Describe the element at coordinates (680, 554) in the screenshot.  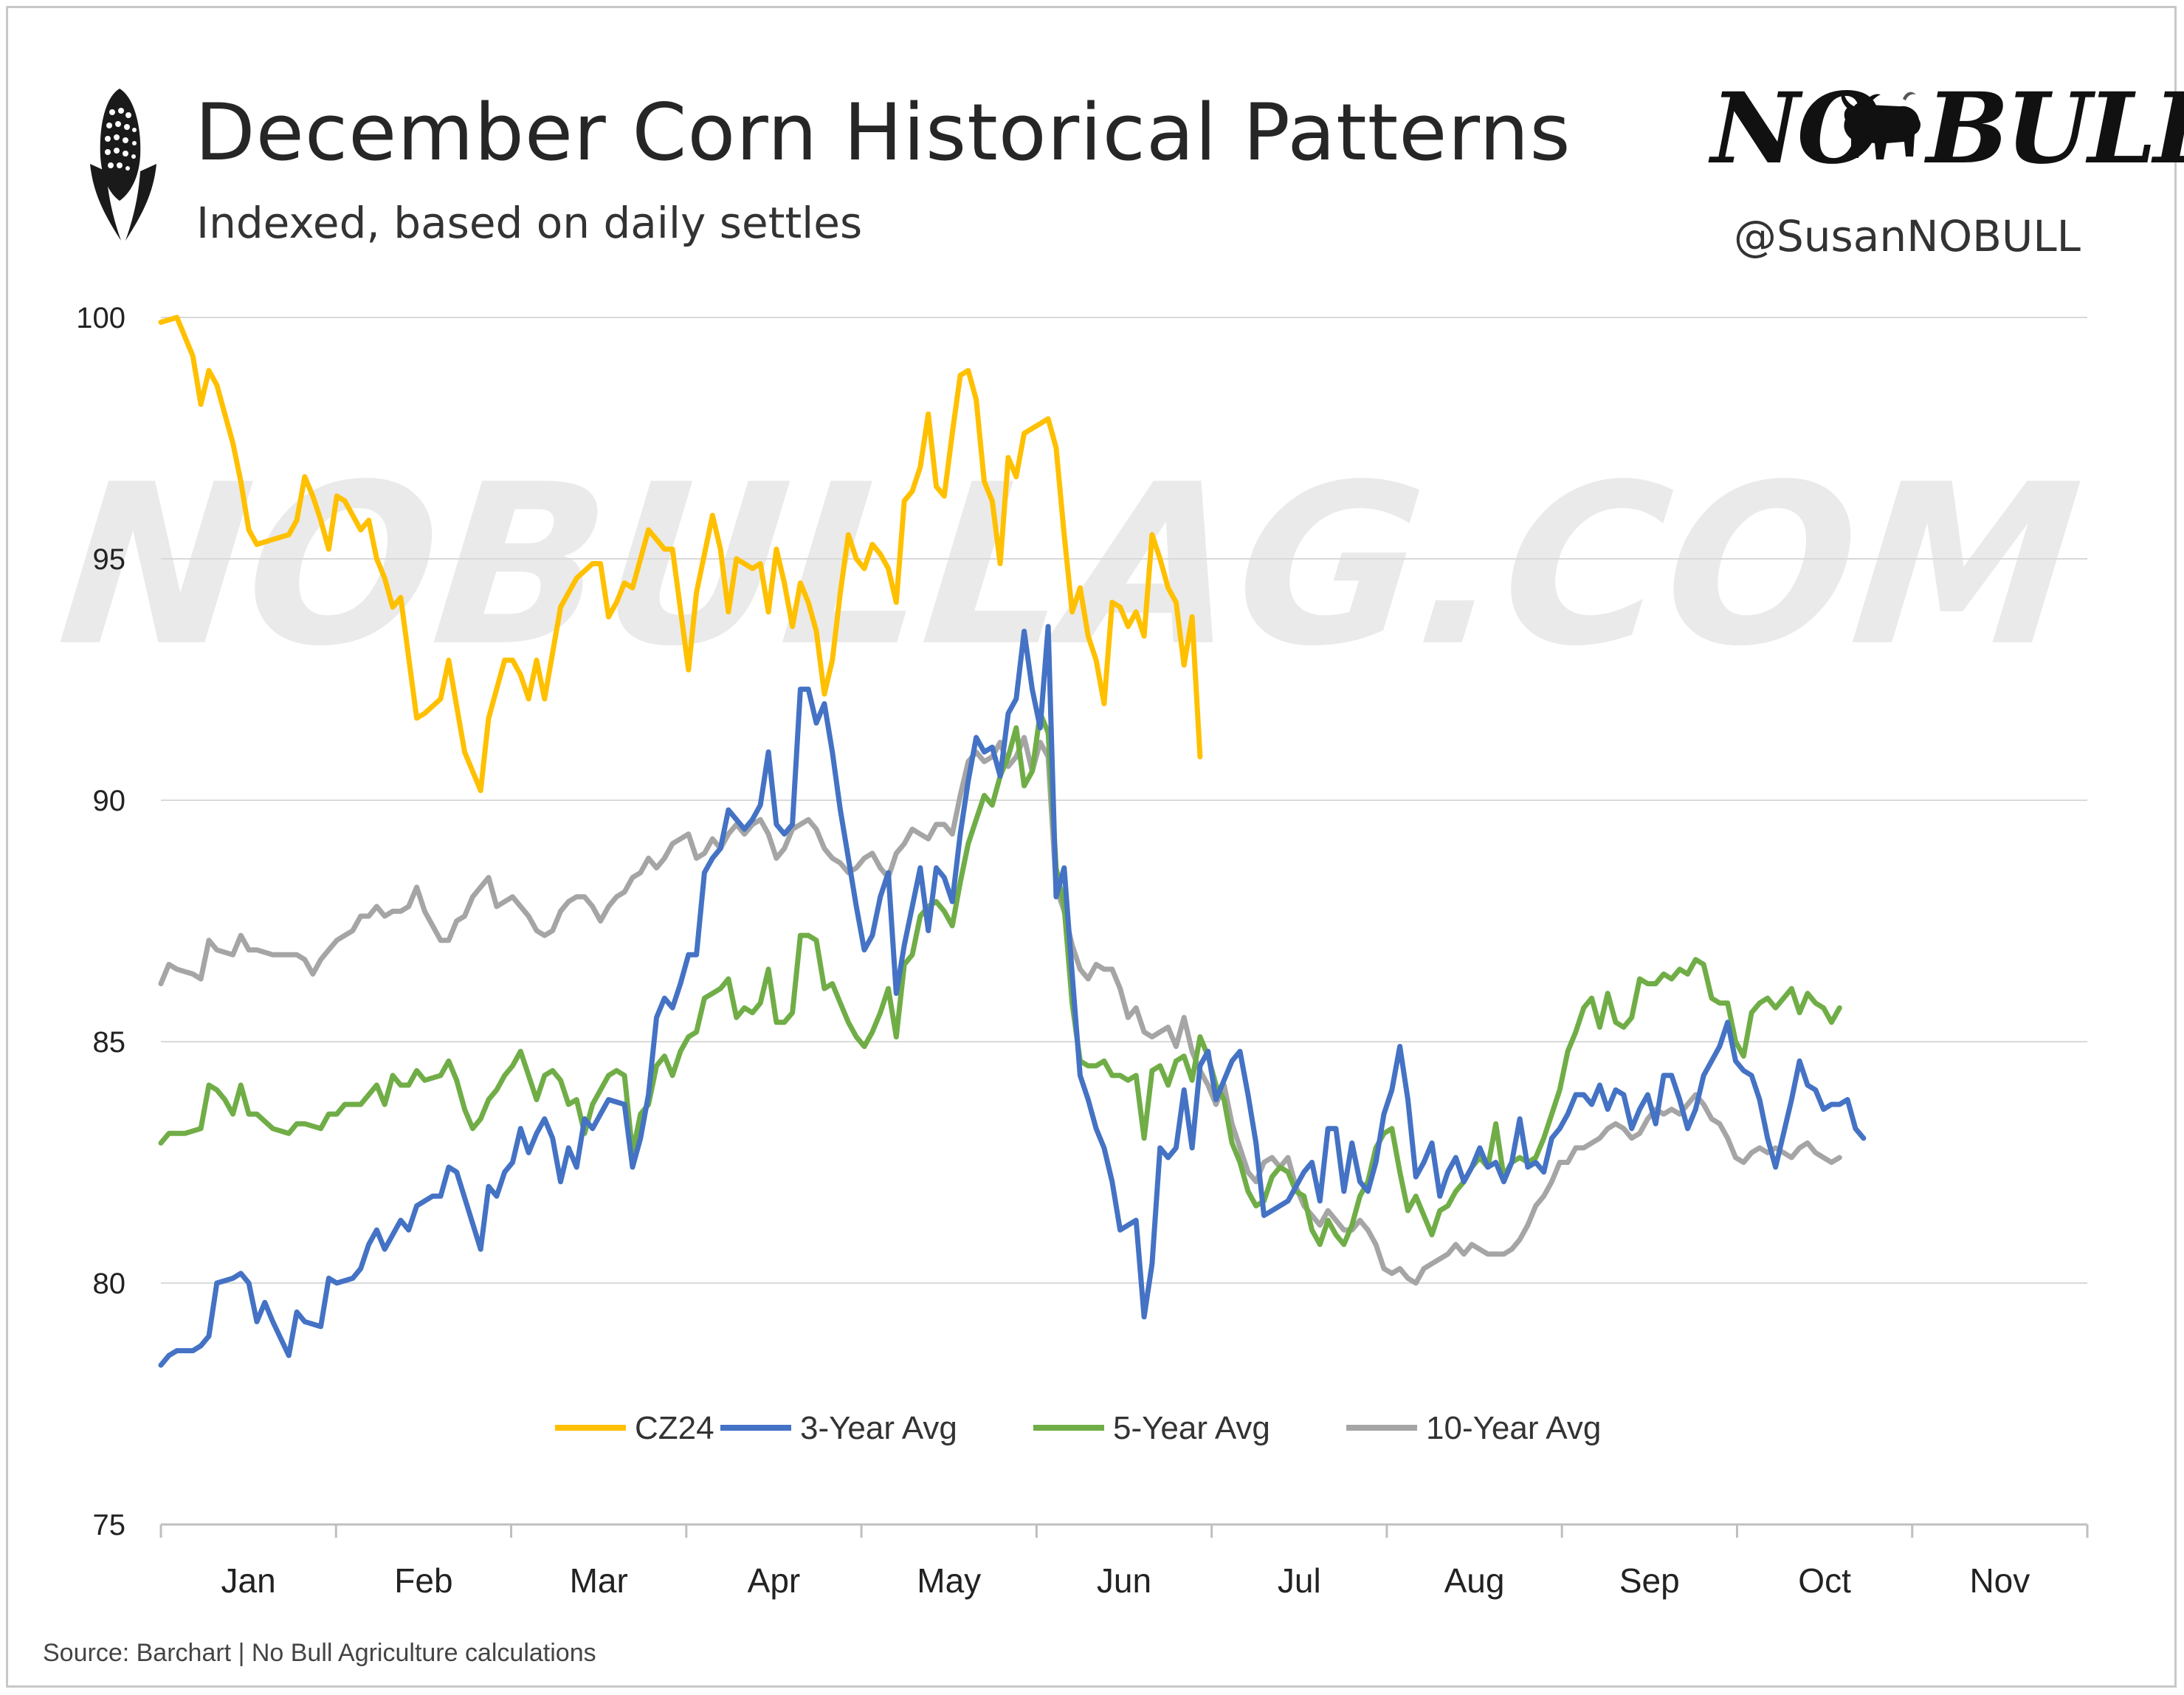
I see `series-line-CZ24` at that location.